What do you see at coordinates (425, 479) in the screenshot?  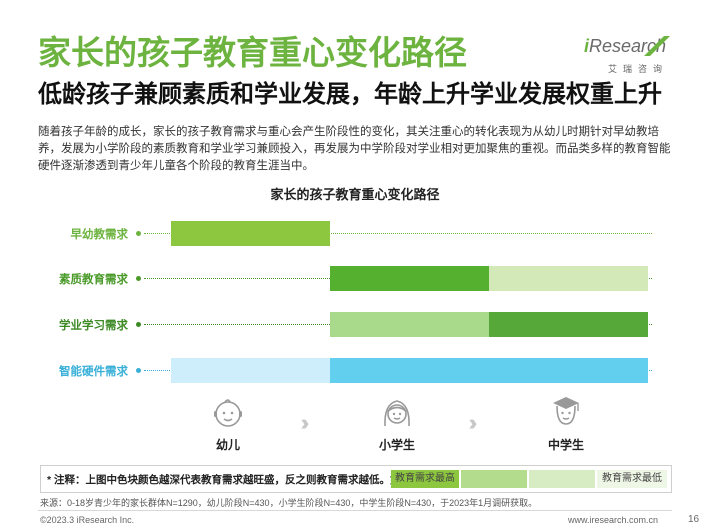 I see `legend-high: 教育需求最高` at bounding box center [425, 479].